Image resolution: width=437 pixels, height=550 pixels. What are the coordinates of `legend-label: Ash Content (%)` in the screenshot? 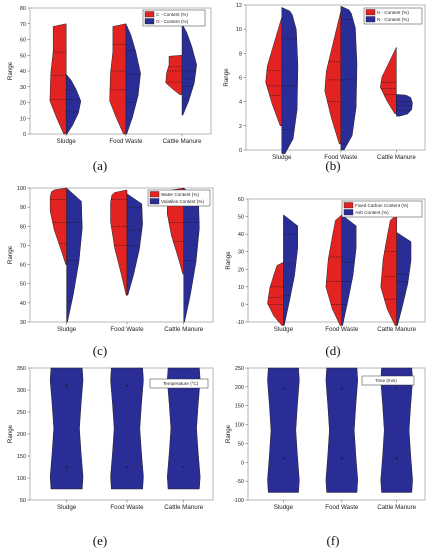 It's located at (372, 212).